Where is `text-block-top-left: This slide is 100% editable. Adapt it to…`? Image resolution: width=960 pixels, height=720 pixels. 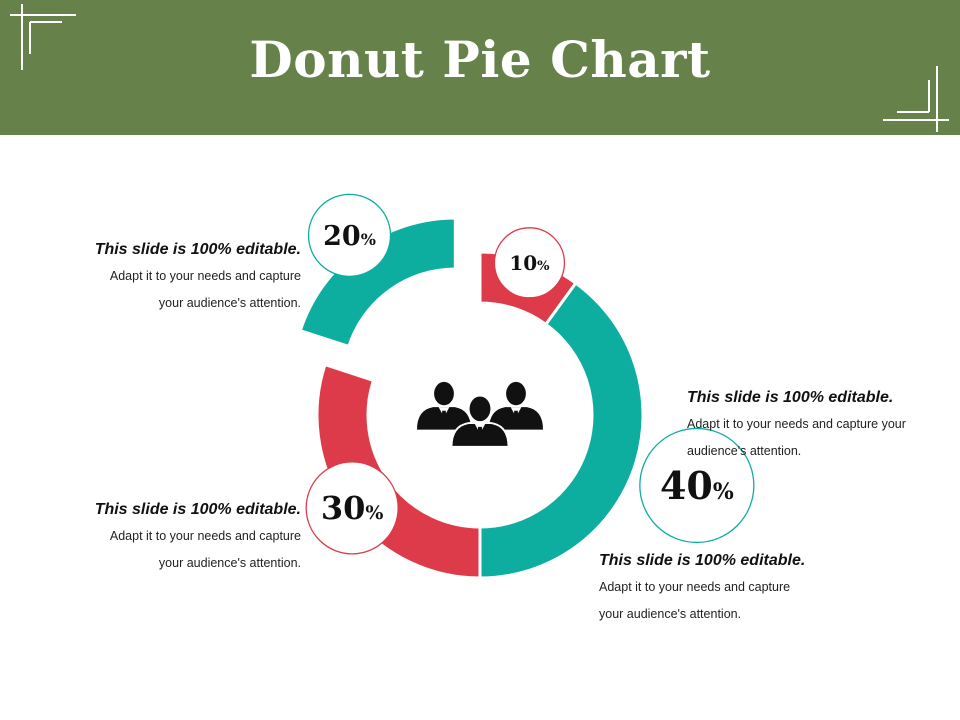
text-block-top-left: This slide is 100% editable. Adapt it to… is located at coordinates (171, 279).